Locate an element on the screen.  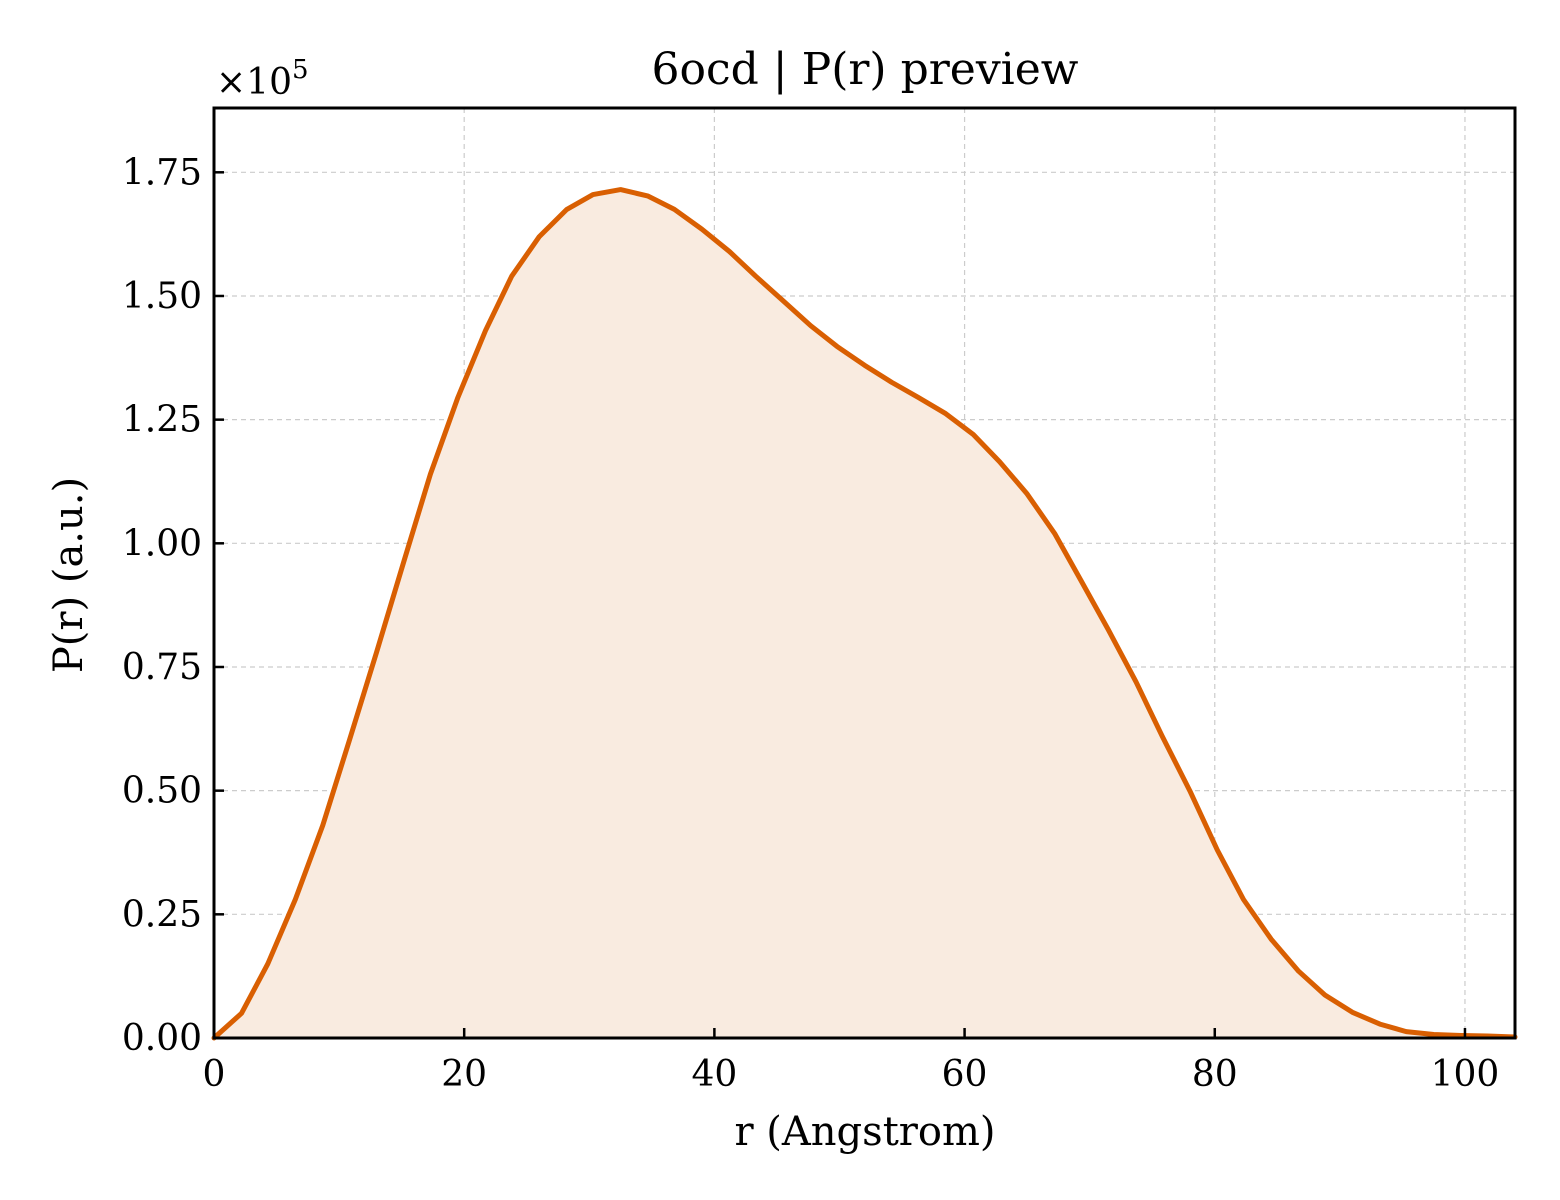
x-tick-label: 0 is located at coordinates (214, 1074).